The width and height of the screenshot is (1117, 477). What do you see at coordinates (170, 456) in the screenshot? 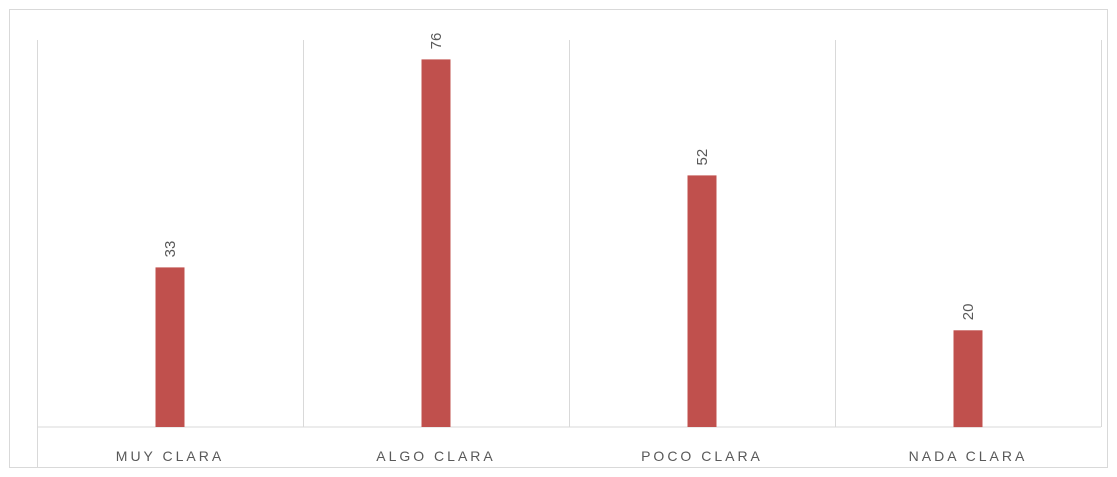
I see `x-tick-label: MUY CLARA` at bounding box center [170, 456].